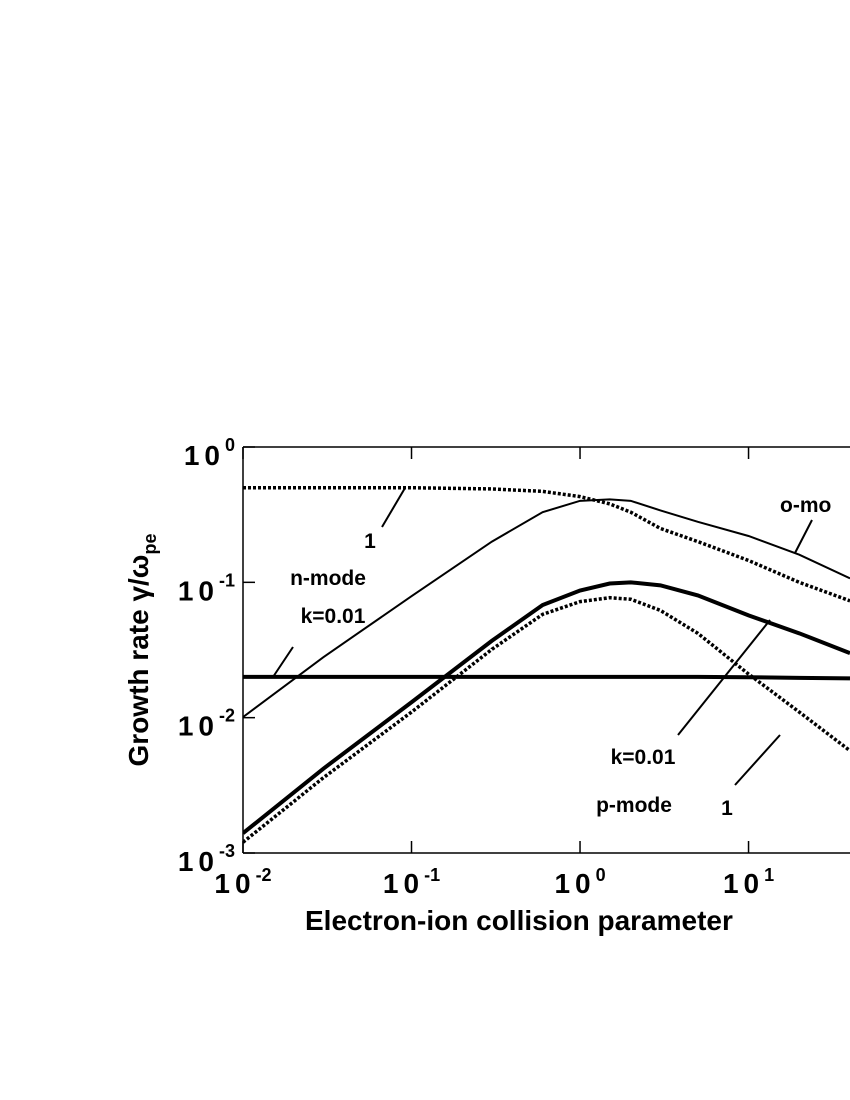 The width and height of the screenshot is (850, 1100). Describe the element at coordinates (230, 445) in the screenshot. I see `y-tick-exp: 0` at that location.